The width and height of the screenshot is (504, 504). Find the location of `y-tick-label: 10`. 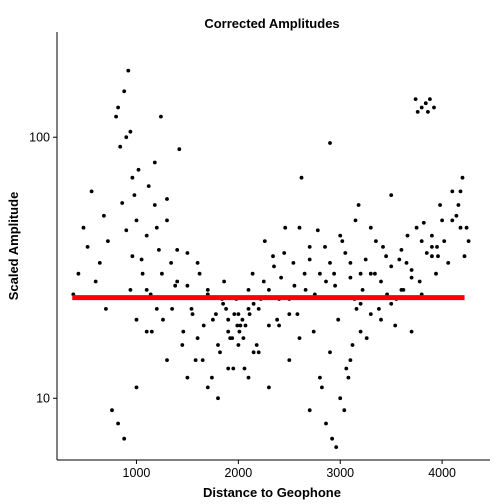

y-tick-label: 10 is located at coordinates (43, 399).